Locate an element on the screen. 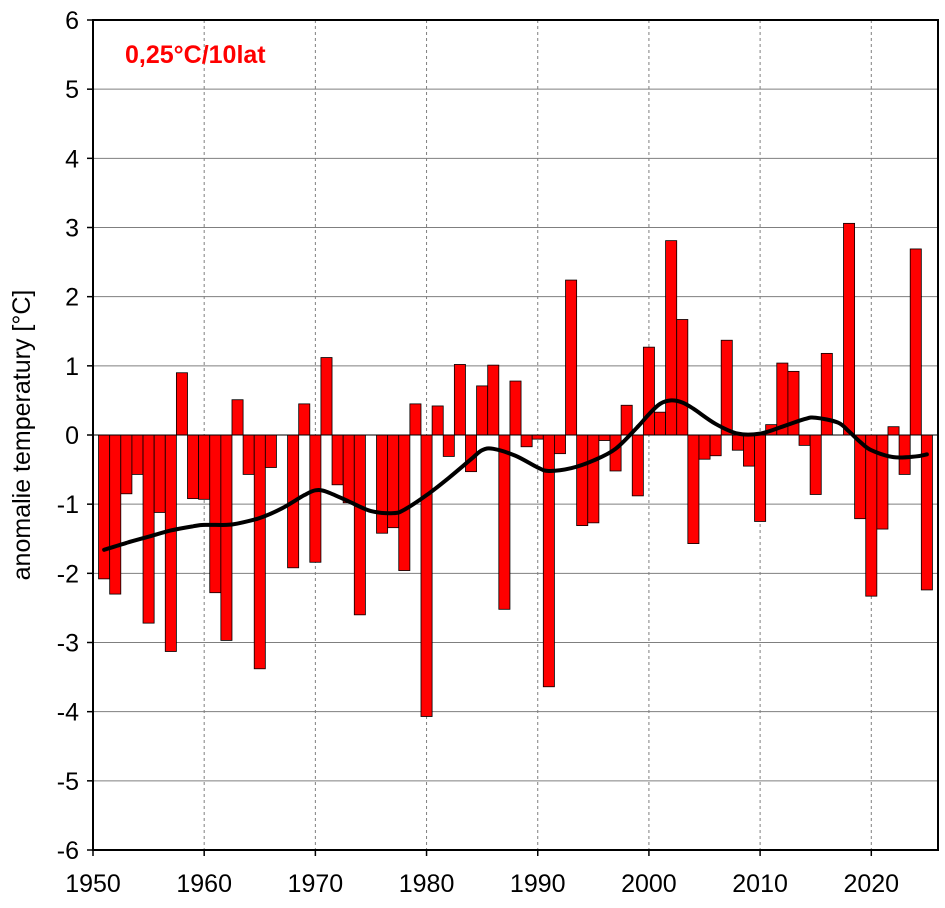  y-tick-label: 4 is located at coordinates (72, 159).